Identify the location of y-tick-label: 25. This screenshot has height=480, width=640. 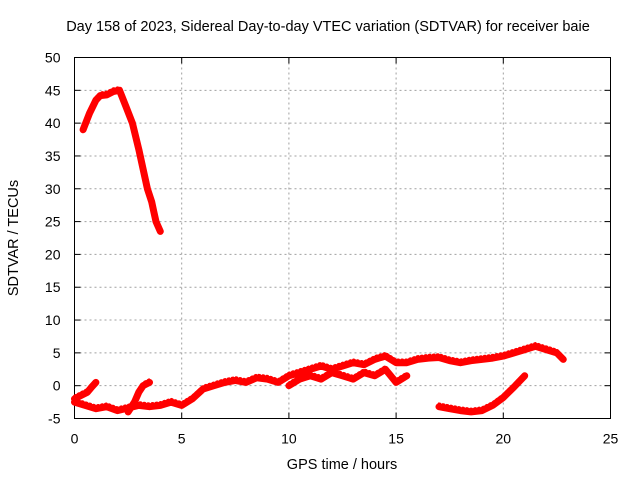
(53, 222).